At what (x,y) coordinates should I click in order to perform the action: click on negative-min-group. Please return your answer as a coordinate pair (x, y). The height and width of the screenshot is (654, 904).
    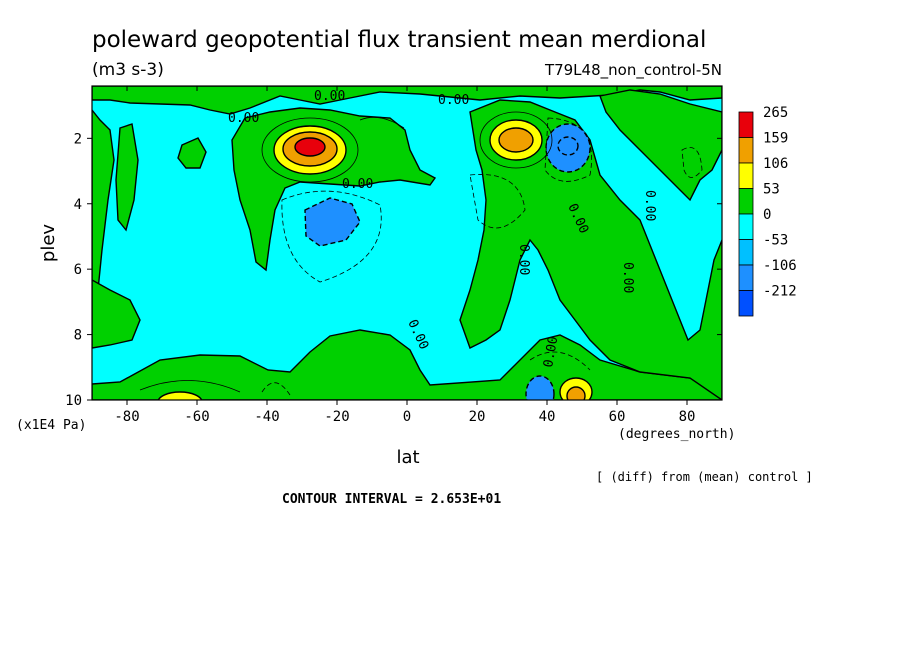
    Looking at the image, I should click on (447, 261).